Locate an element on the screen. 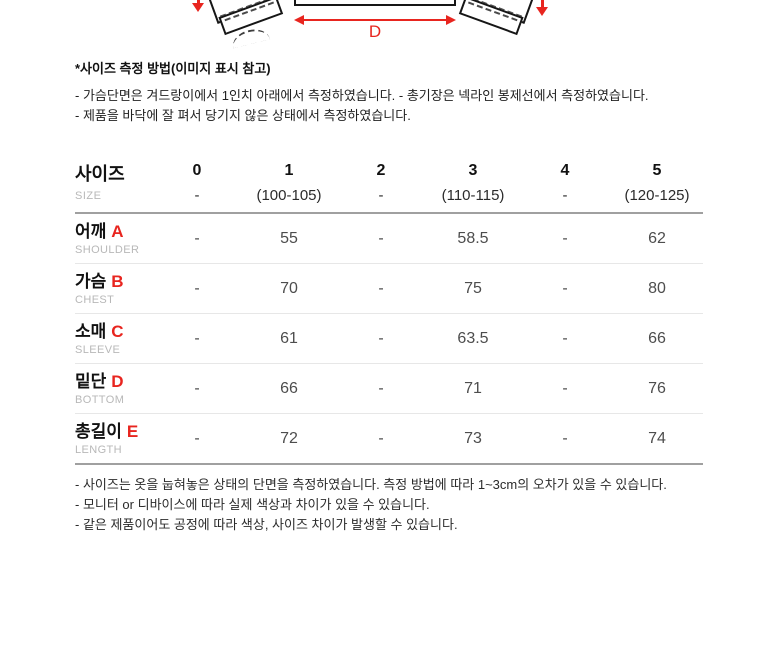  down-arrow-left-head-icon is located at coordinates (198, 7).